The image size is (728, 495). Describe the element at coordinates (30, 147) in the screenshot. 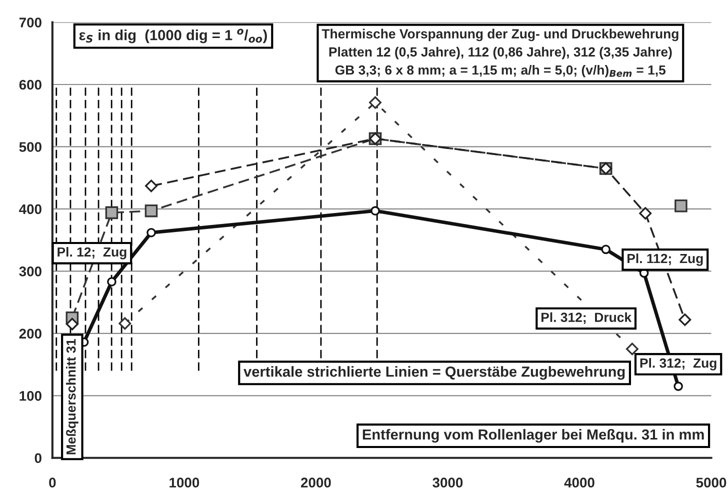

I see `y-tick-label: 500` at that location.